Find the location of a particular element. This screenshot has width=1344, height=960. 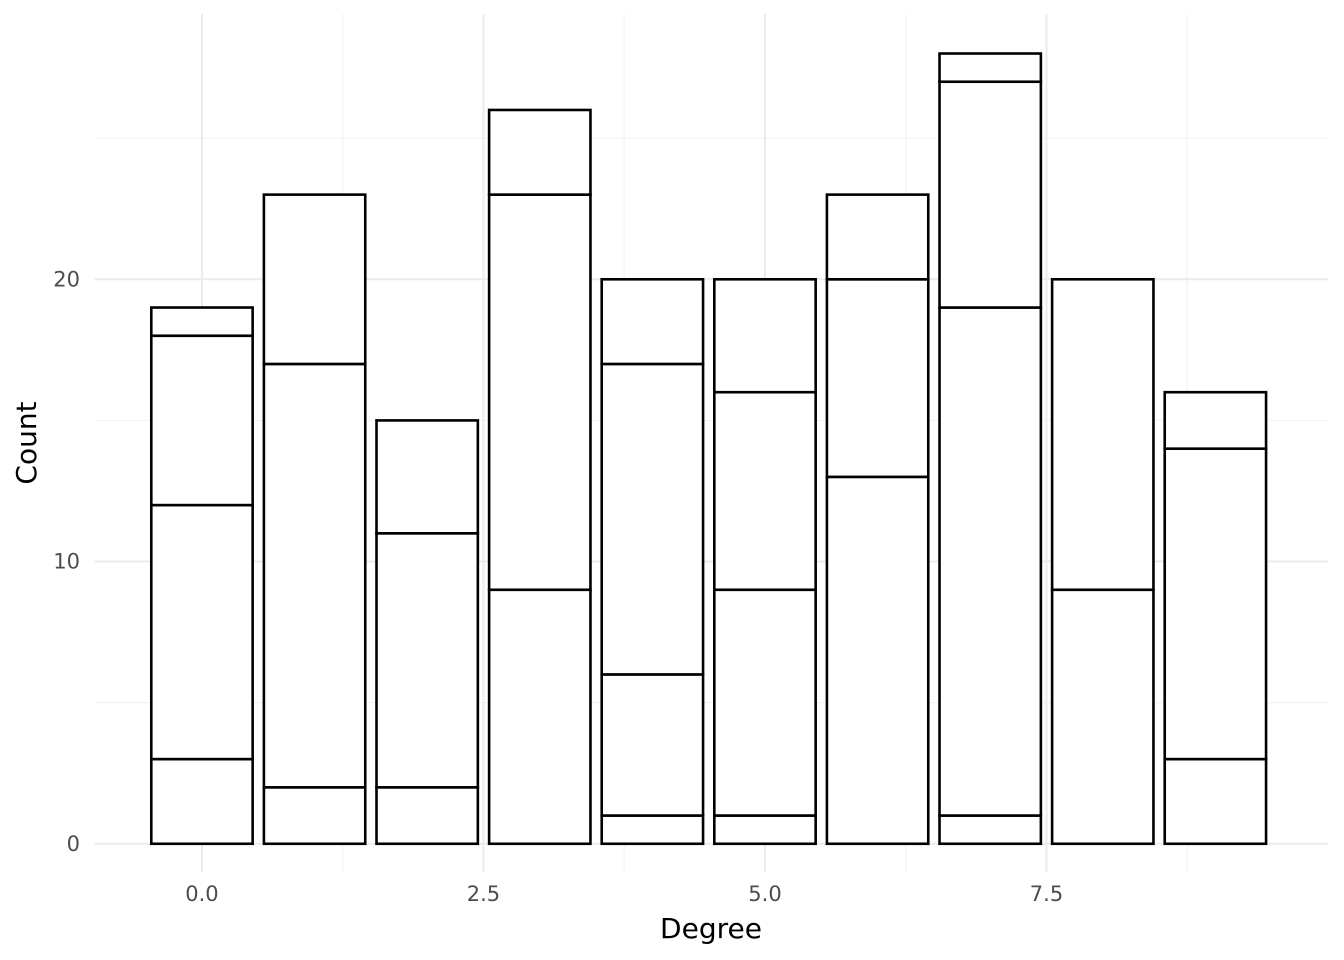

y-tick-label: 20 is located at coordinates (66, 279).